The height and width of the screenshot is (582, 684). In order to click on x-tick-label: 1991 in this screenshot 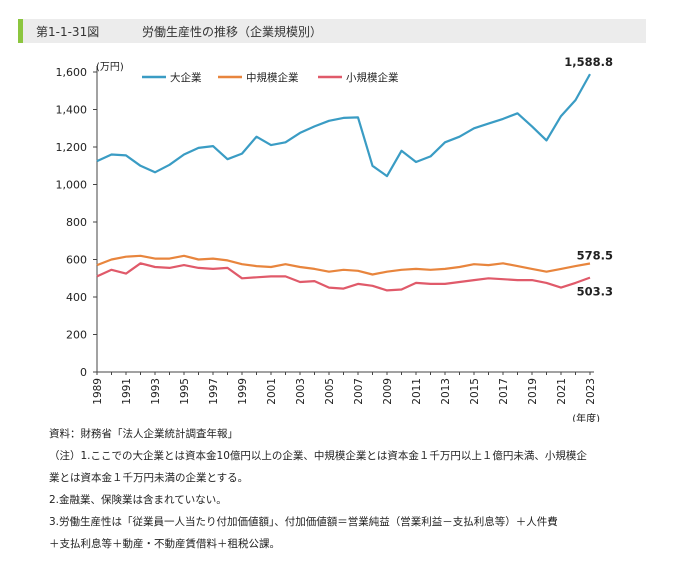, I will do `click(127, 391)`.